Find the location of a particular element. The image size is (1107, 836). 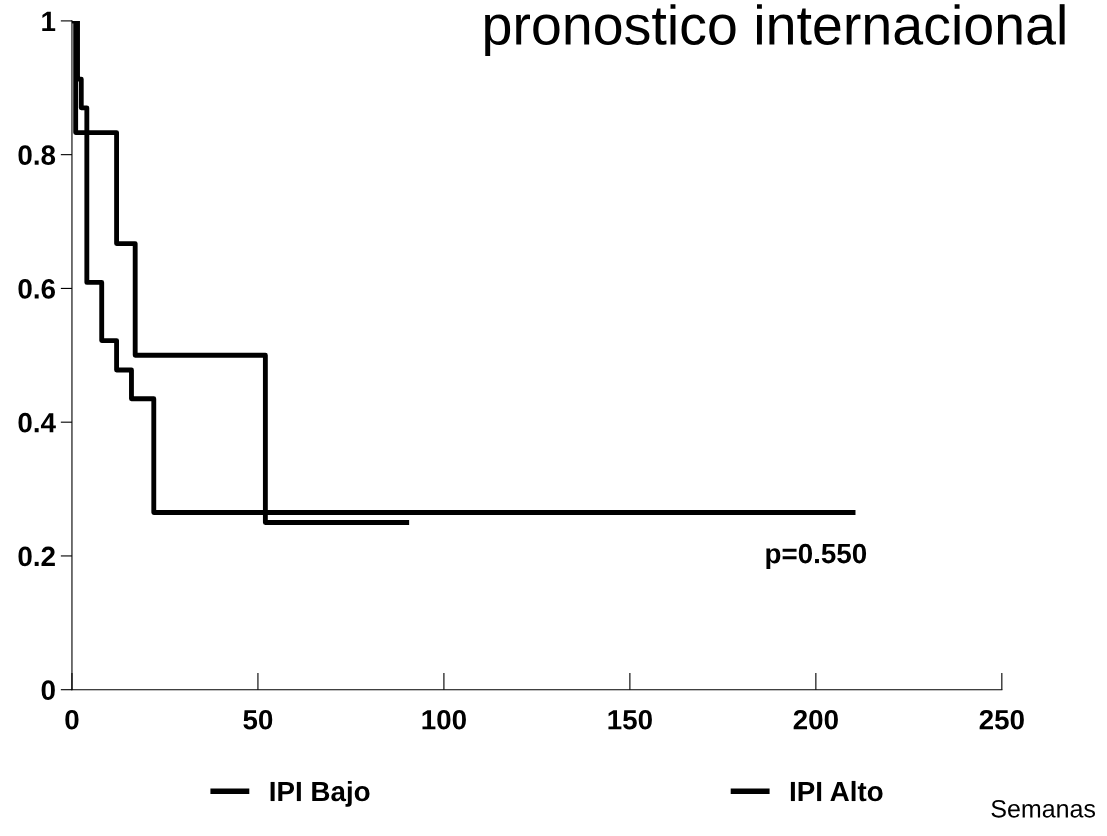

x-tick-label: 0 is located at coordinates (72, 719).